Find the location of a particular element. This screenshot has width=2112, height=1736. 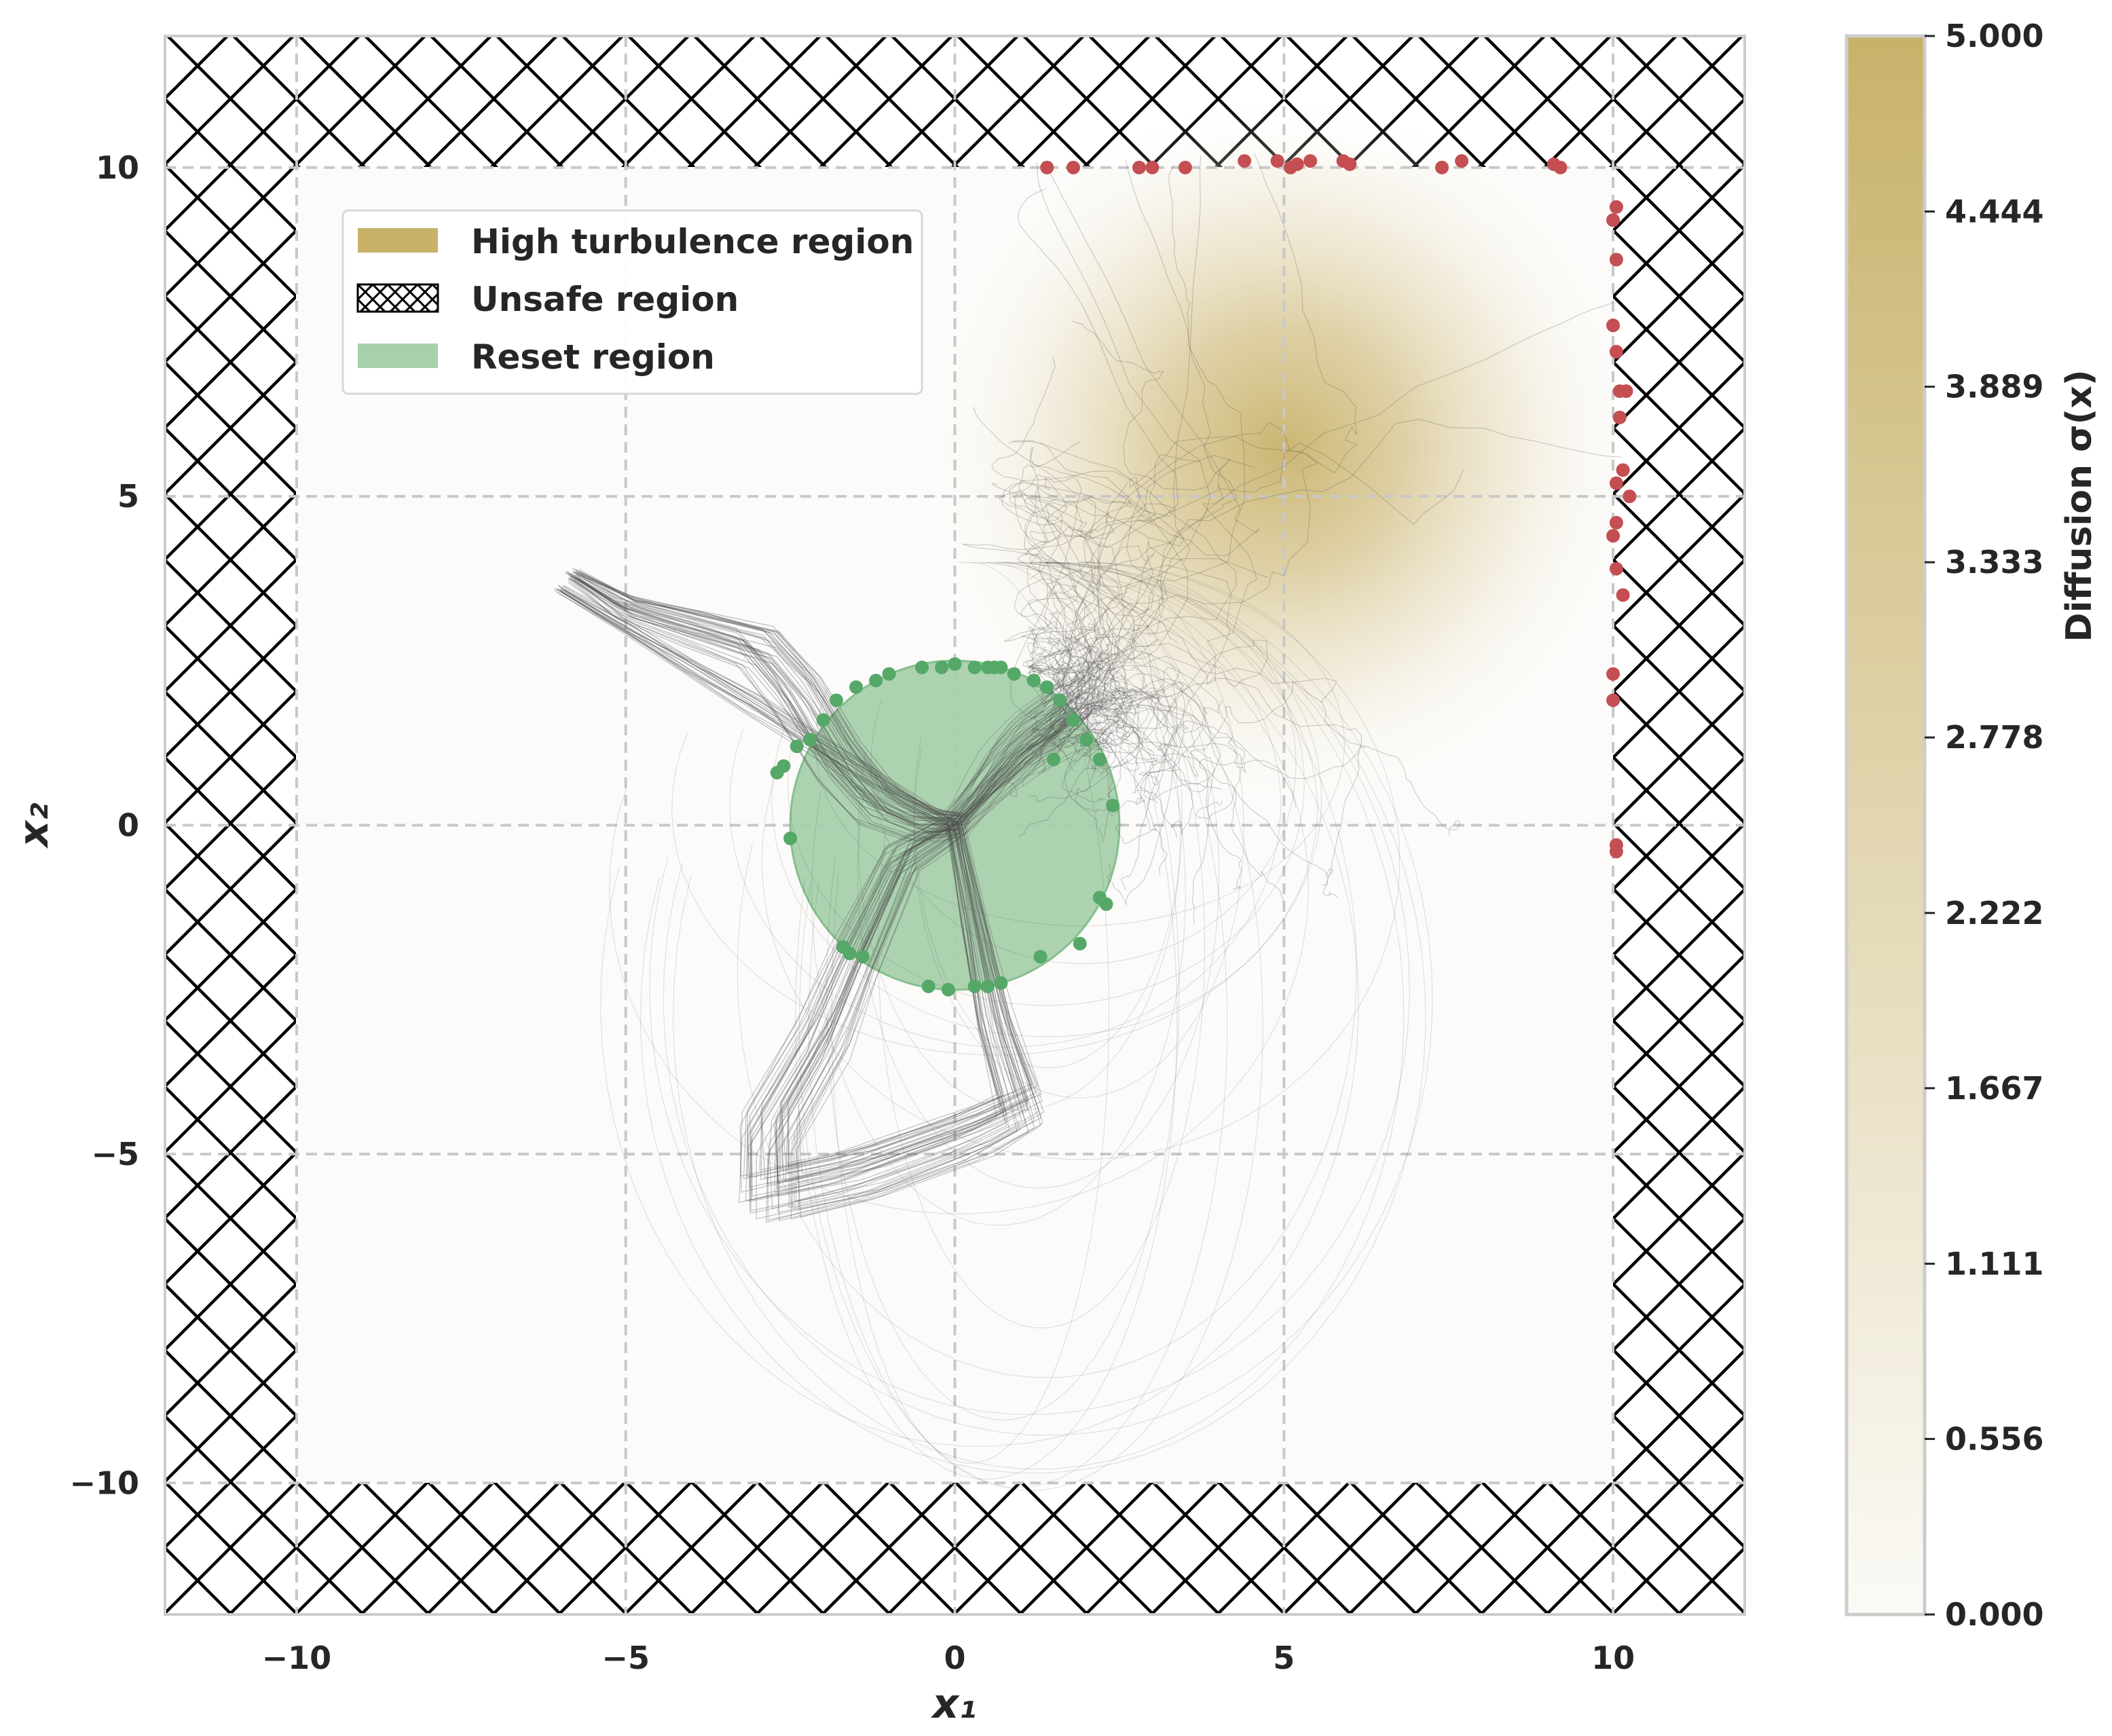

legend-label-turbulence: High turbulence region is located at coordinates (692, 242).